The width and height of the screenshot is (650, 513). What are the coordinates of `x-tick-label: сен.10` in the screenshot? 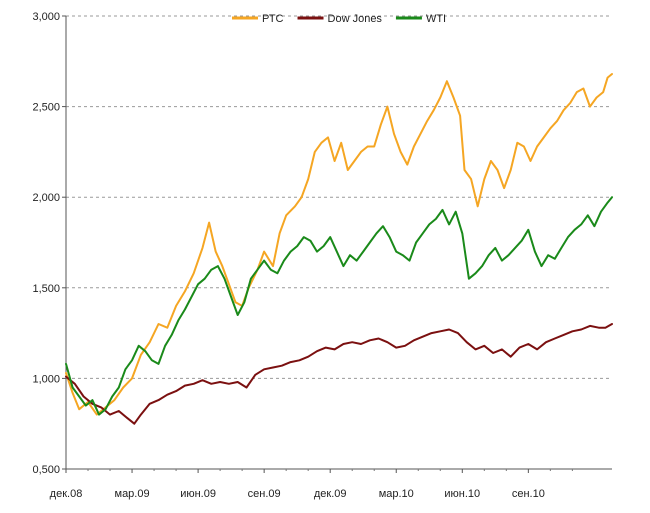 It's located at (528, 494).